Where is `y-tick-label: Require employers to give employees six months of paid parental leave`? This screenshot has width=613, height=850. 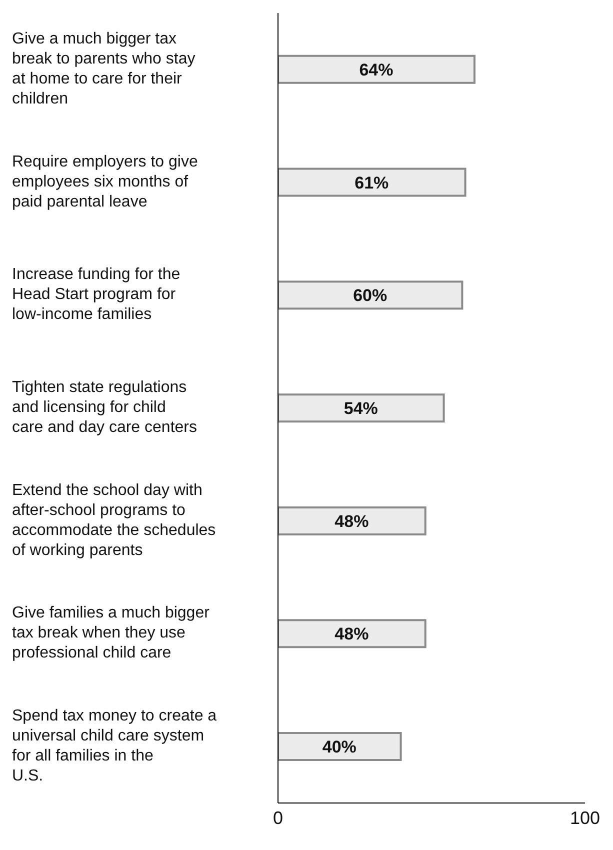 y-tick-label: Require employers to give employees six months of paid parental leave is located at coordinates (105, 182).